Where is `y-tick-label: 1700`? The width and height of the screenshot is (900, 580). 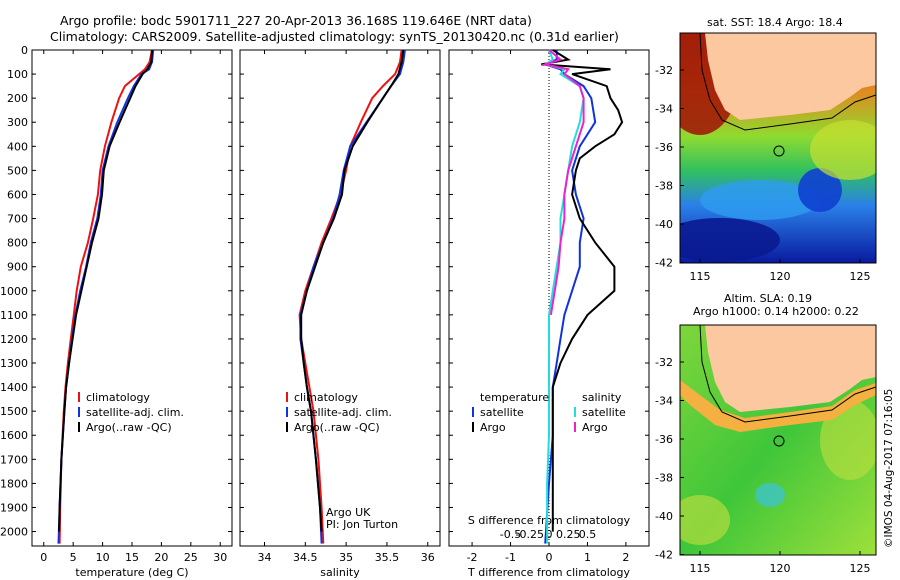 y-tick-label: 1700 is located at coordinates (14, 459).